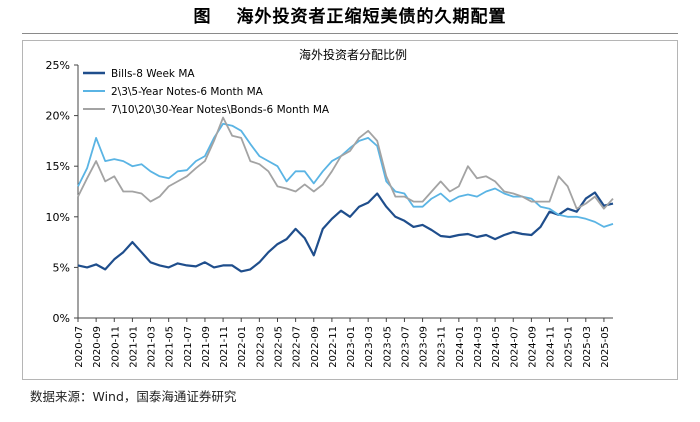  What do you see at coordinates (61, 318) in the screenshot?
I see `y-tick-label: 0%` at bounding box center [61, 318].